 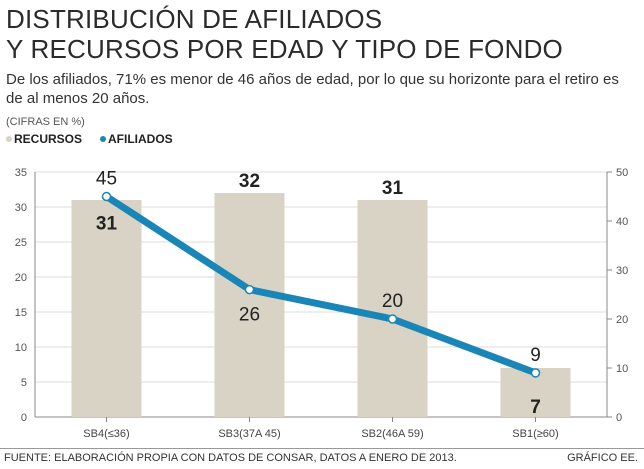 What do you see at coordinates (393, 188) in the screenshot?
I see `data-label-recursos-2: 31` at bounding box center [393, 188].